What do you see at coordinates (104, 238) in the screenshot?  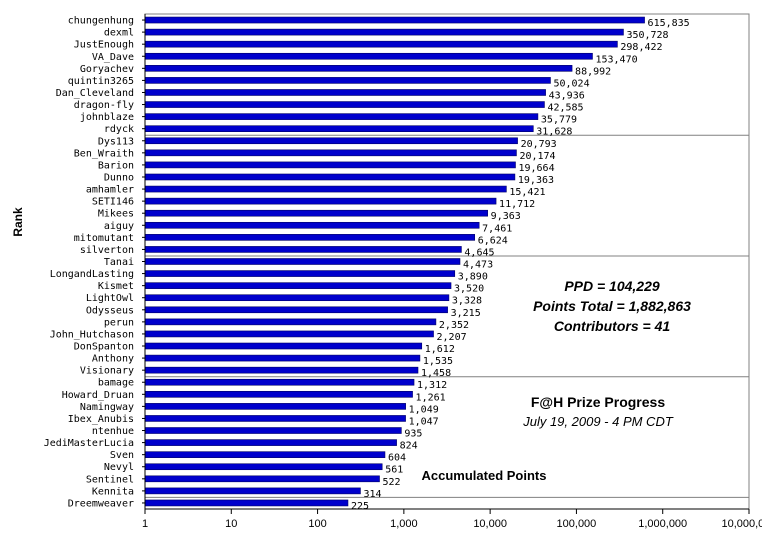 I see `category-label: mitomutant` at bounding box center [104, 238].